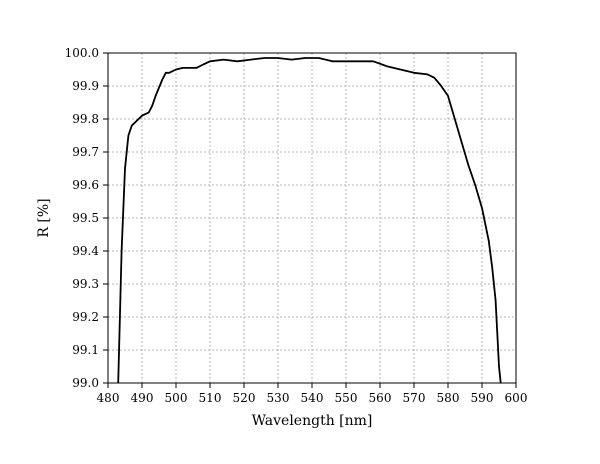 The image size is (600, 464). I want to click on x-tick-label: 560, so click(380, 398).